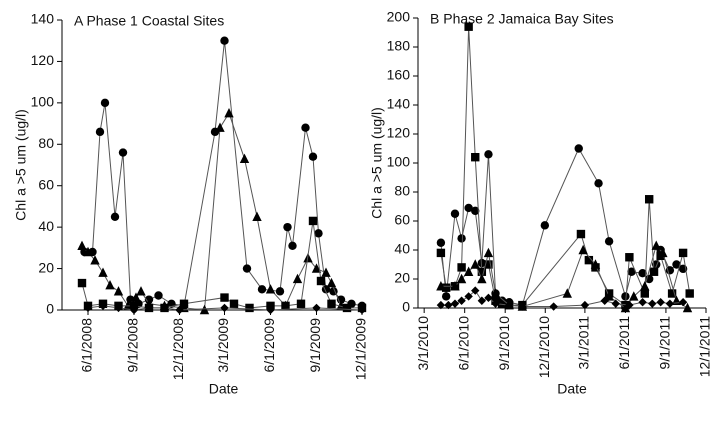 The width and height of the screenshot is (720, 427). Describe the element at coordinates (544, 347) in the screenshot. I see `x-tick-label: 12/1/2010` at that location.